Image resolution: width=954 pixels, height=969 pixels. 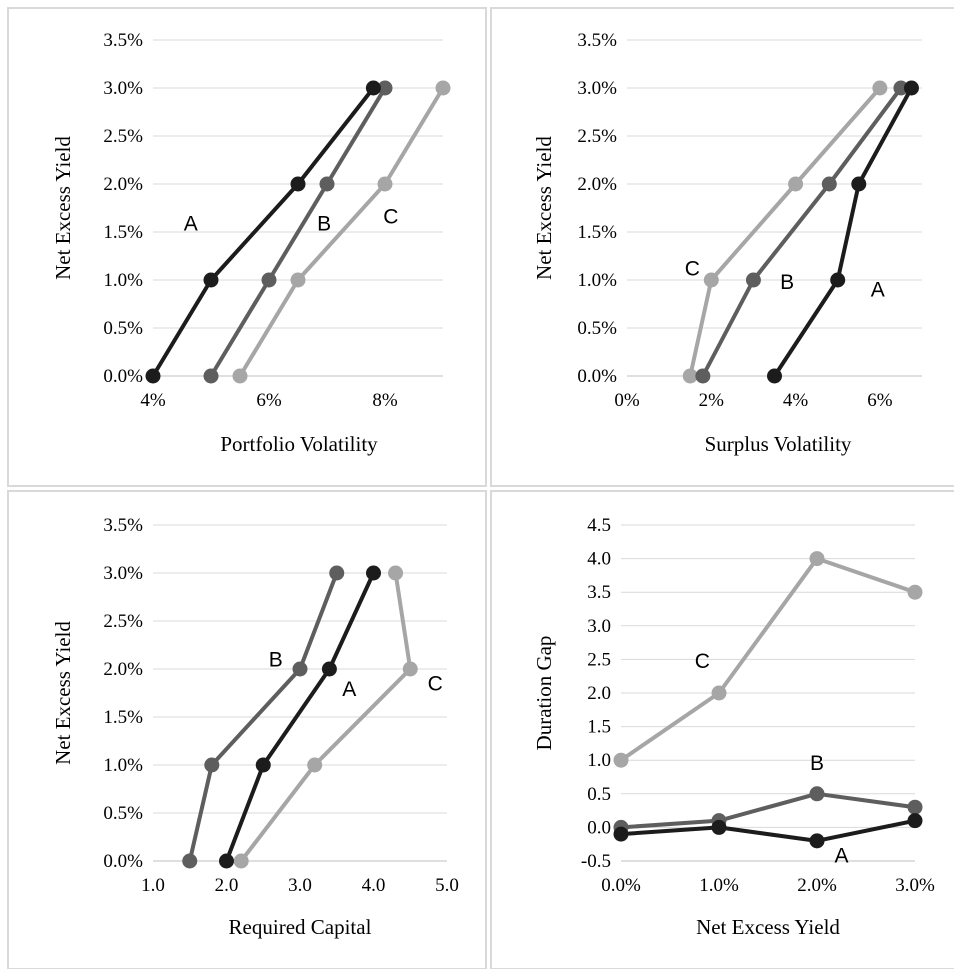 I want to click on y-tick-label: 3.0, so click(x=599, y=626).